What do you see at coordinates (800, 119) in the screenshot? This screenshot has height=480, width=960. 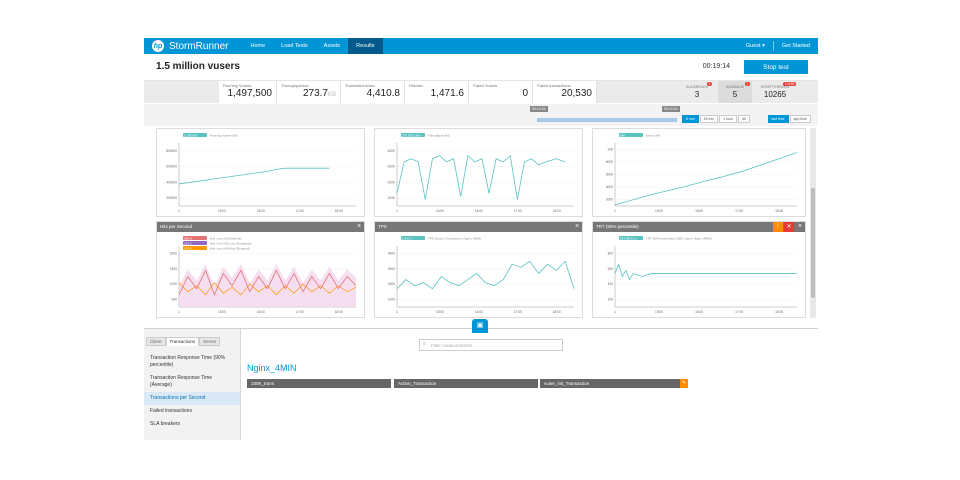 I see `app-time-button: app time` at bounding box center [800, 119].